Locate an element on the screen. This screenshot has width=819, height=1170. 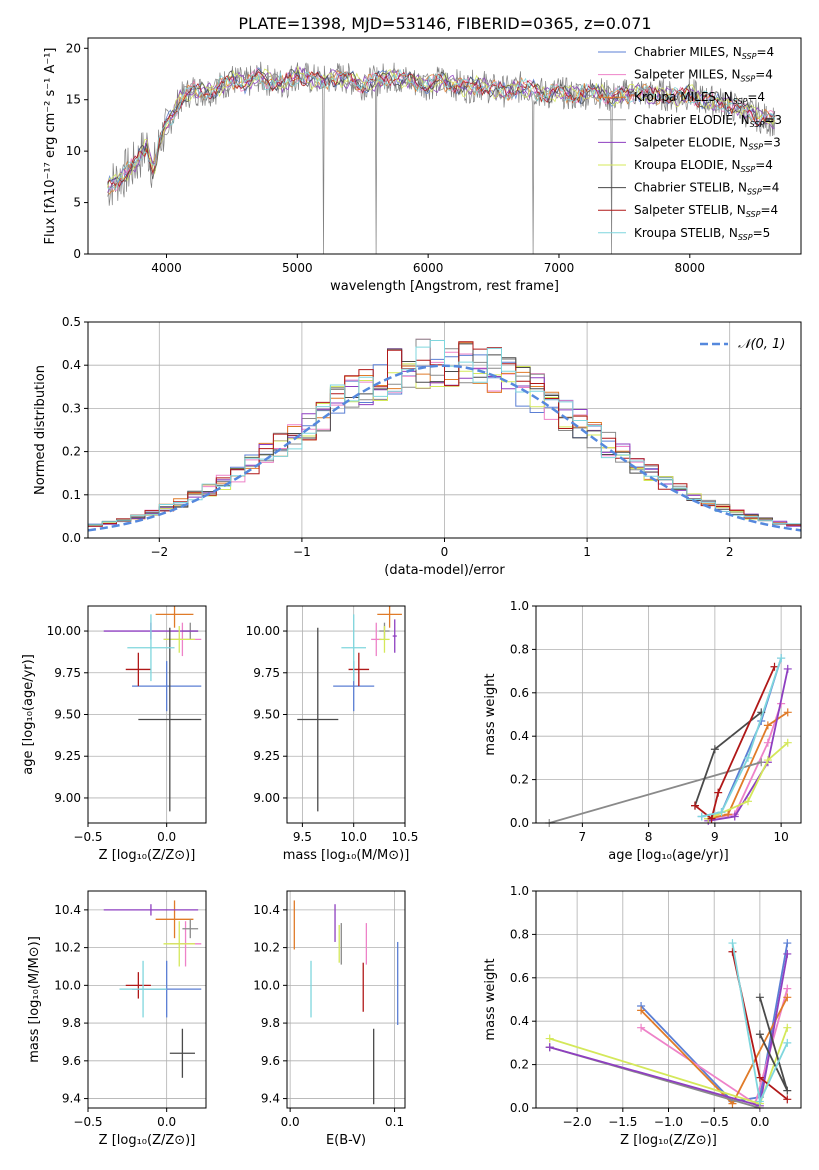
residuals-xtick-label: 1 is located at coordinates (587, 552).